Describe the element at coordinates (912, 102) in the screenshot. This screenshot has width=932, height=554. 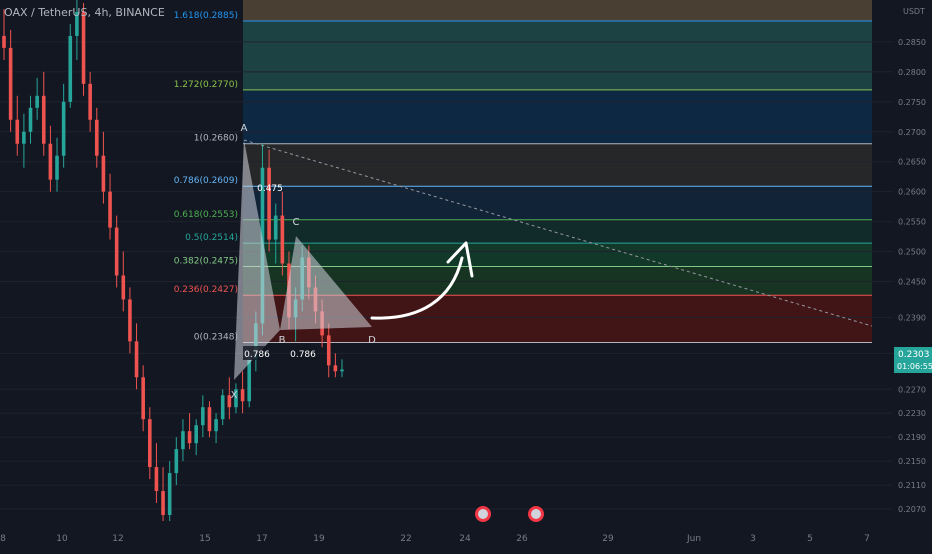
I see `price-tick-label: 0.2750` at that location.